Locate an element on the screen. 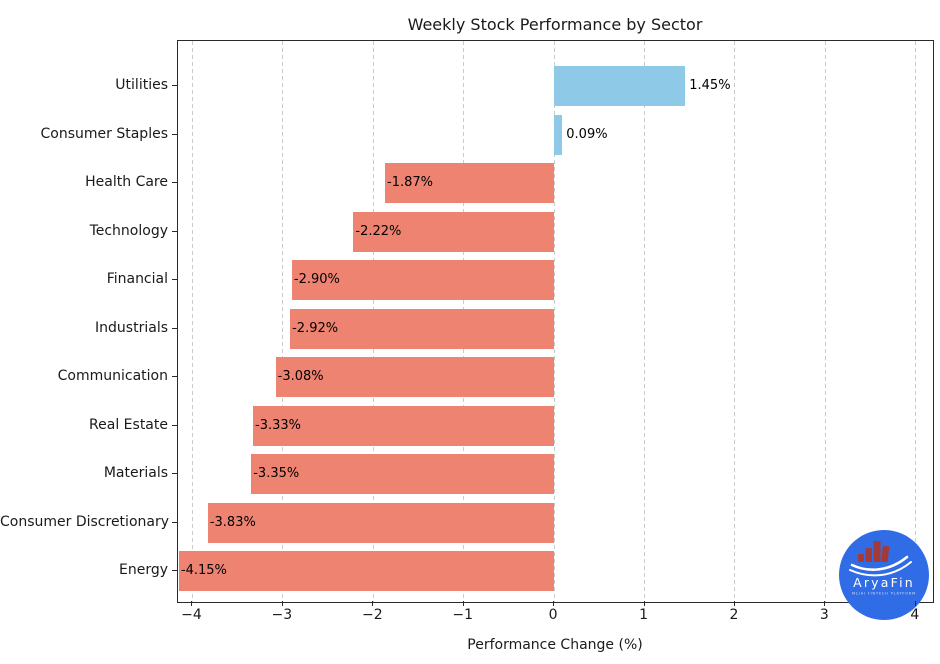 This screenshot has width=940, height=664. bar-value-label: -3.83% is located at coordinates (232, 522).